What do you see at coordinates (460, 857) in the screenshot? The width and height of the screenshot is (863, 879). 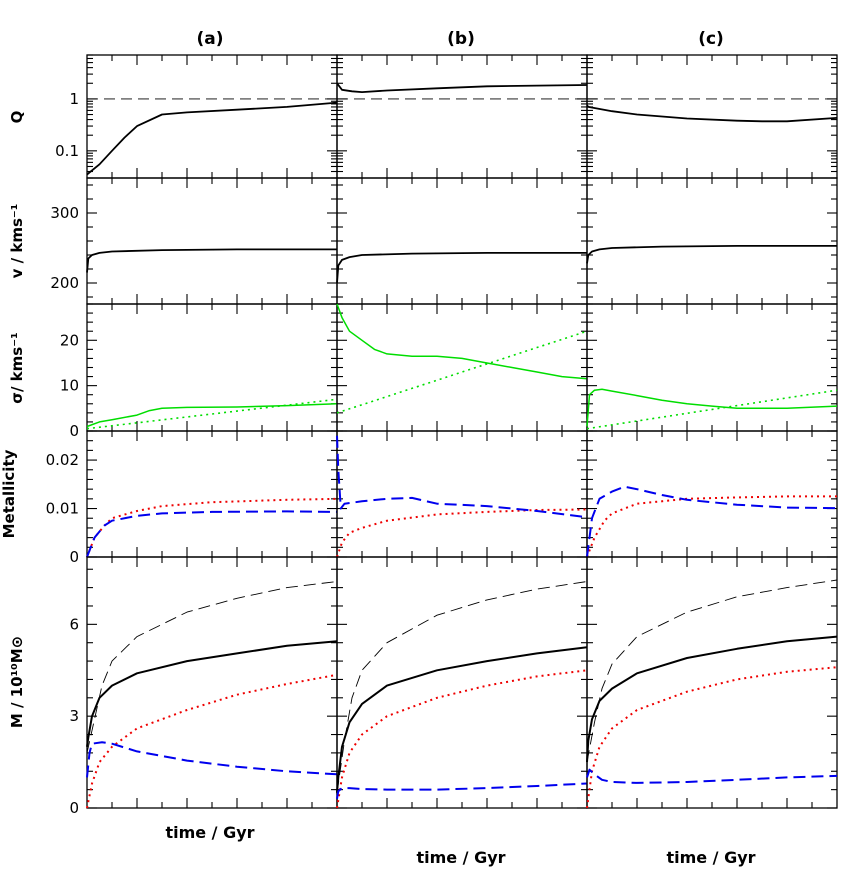 I see `xlabel-b: time / Gyr` at bounding box center [460, 857].